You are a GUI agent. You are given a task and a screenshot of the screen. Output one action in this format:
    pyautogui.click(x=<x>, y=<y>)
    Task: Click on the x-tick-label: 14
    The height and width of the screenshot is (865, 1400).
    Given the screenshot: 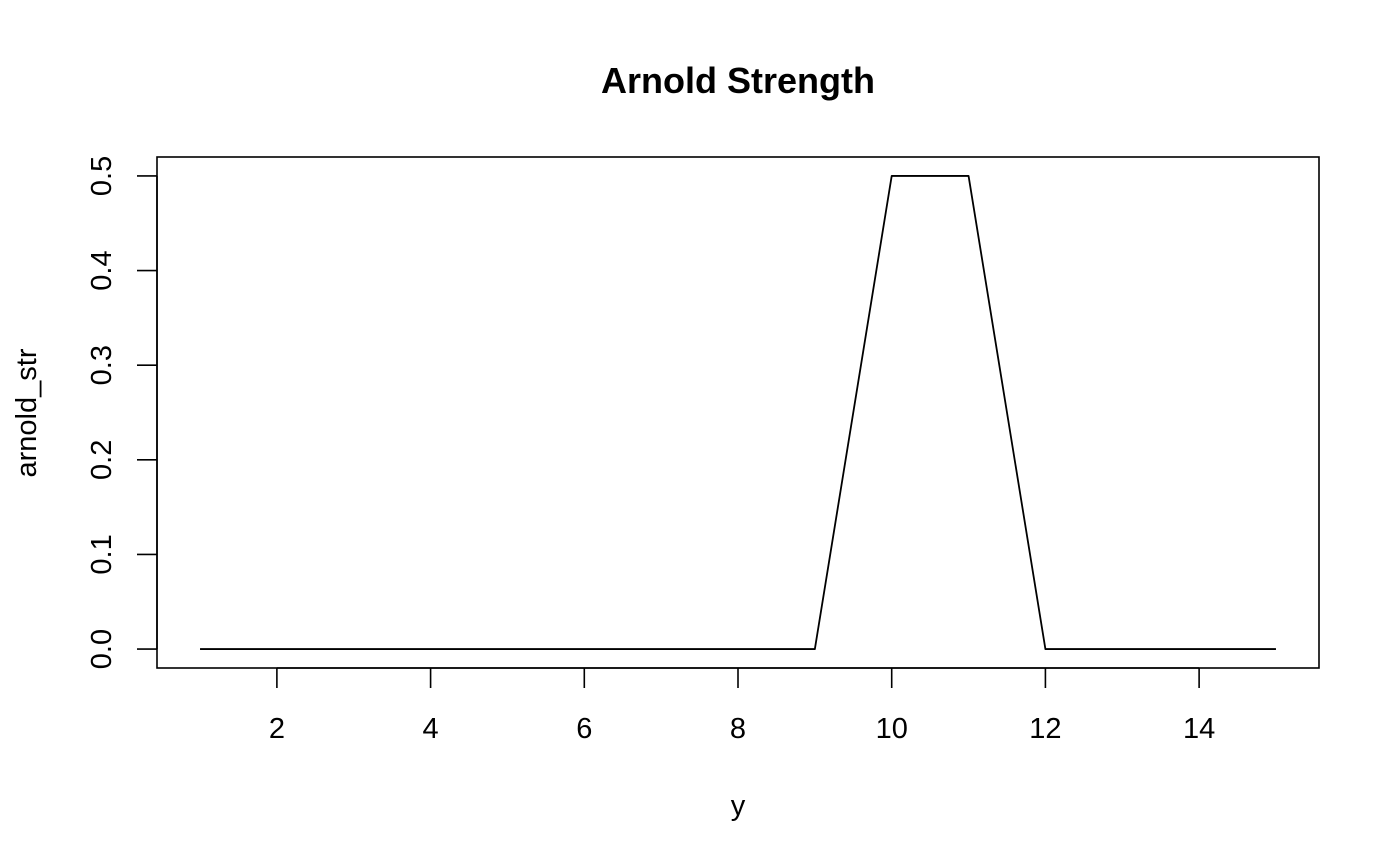 What is the action you would take?
    pyautogui.click(x=1199, y=729)
    